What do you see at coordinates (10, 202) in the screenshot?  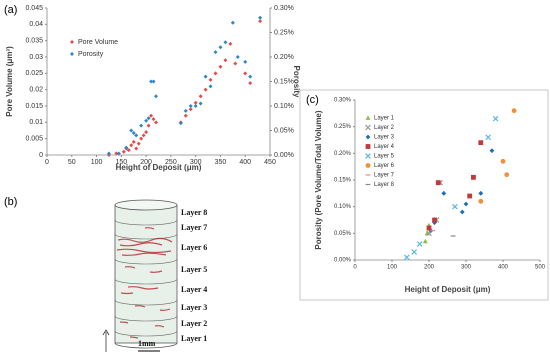 I see `panel-label: (b)` at bounding box center [10, 202].